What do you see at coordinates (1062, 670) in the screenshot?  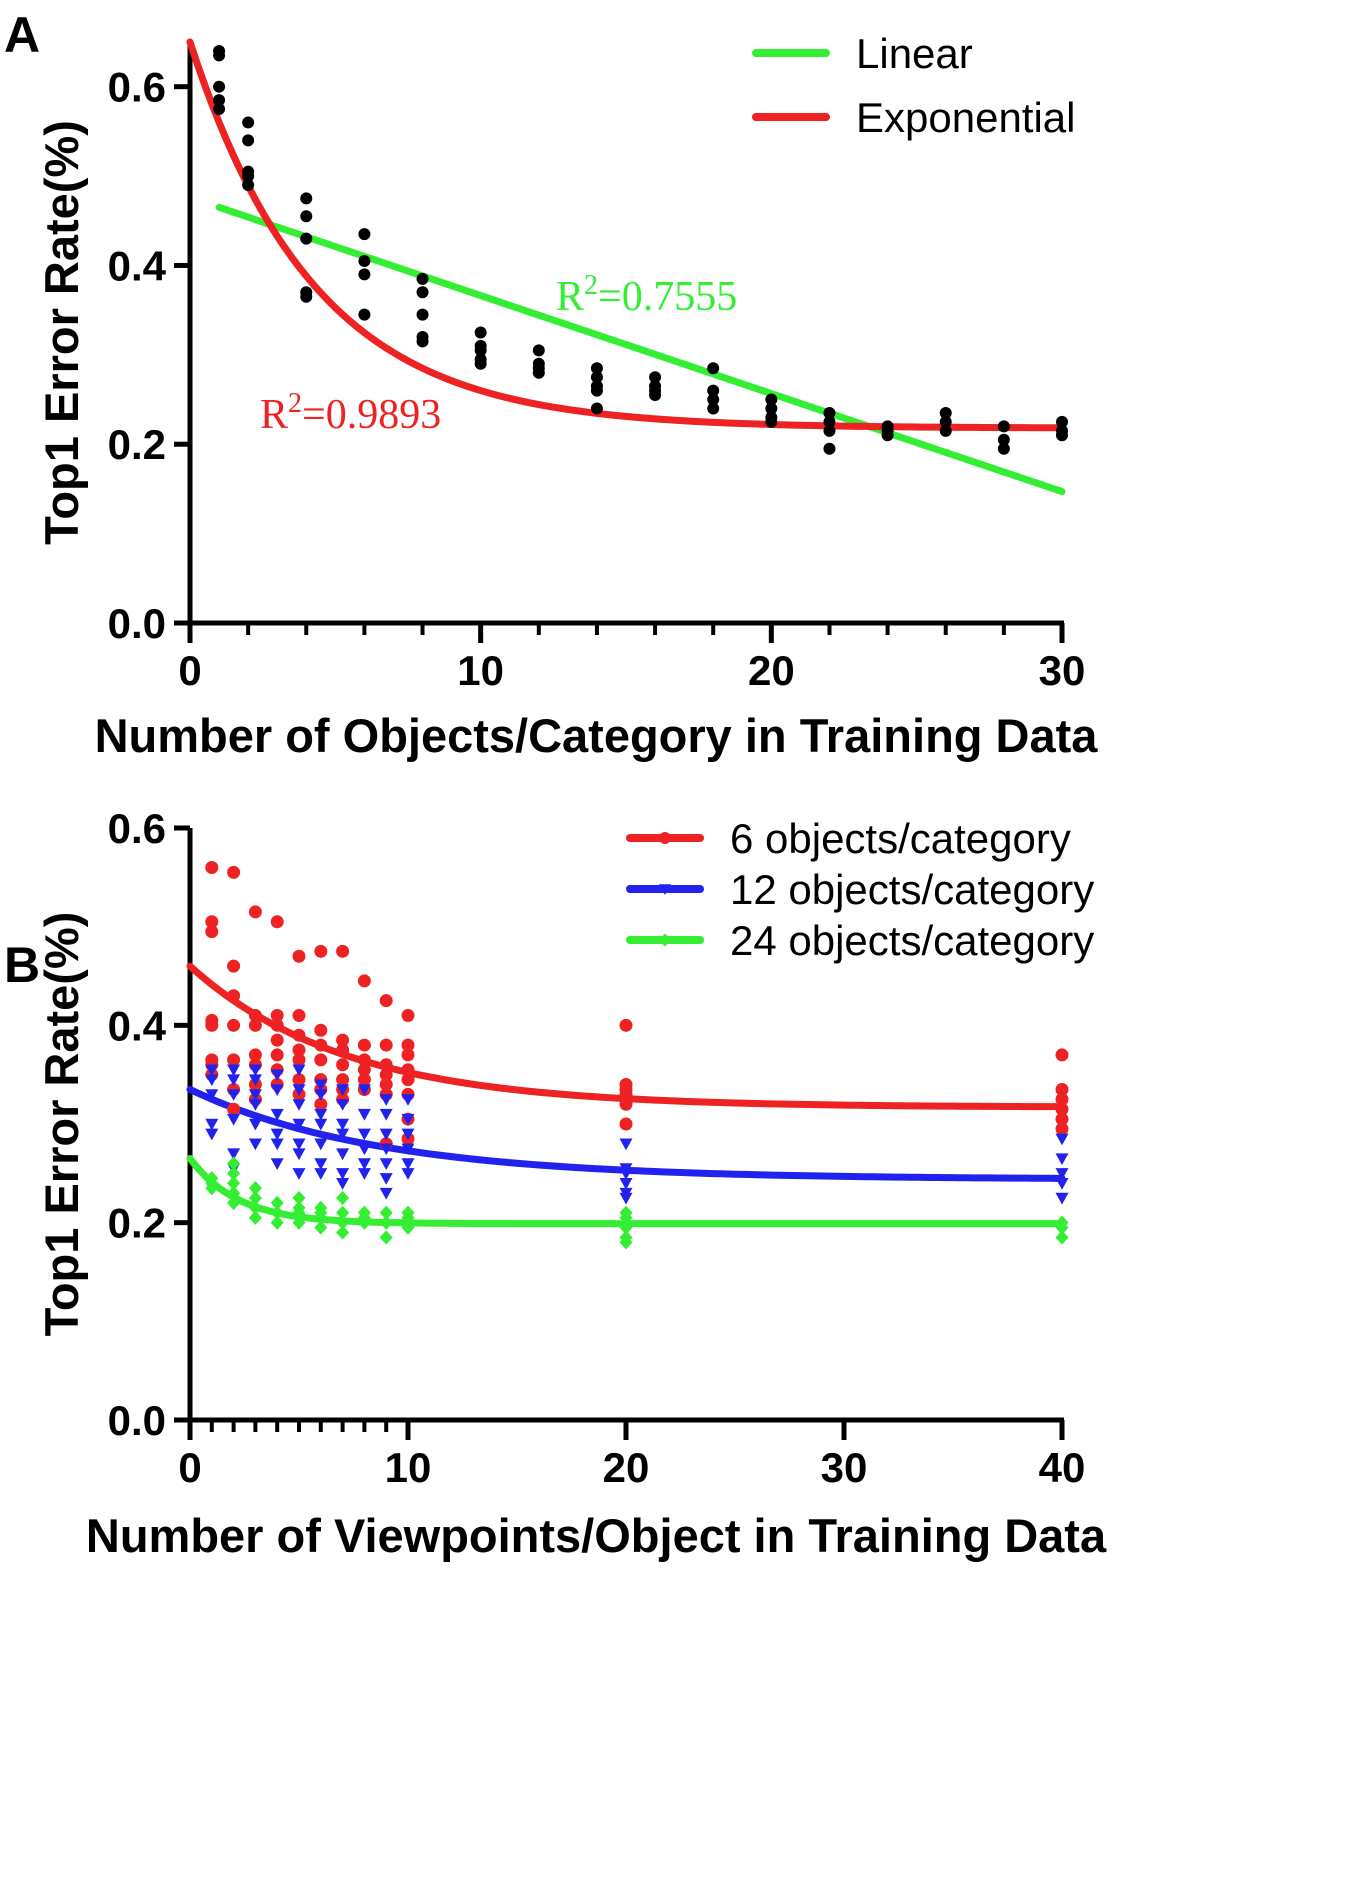 I see `x-tick-label: 30` at bounding box center [1062, 670].